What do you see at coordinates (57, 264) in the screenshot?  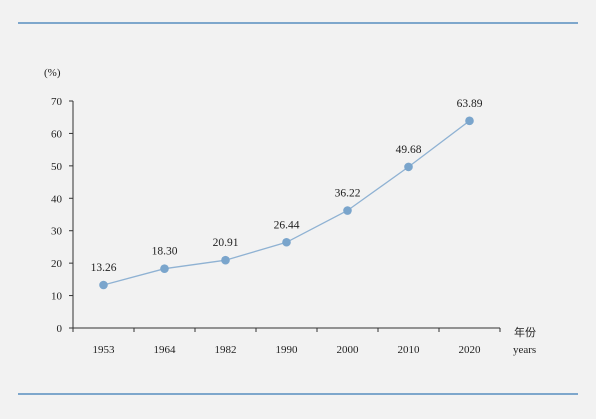 I see `y-tick-label: 20` at bounding box center [57, 264].